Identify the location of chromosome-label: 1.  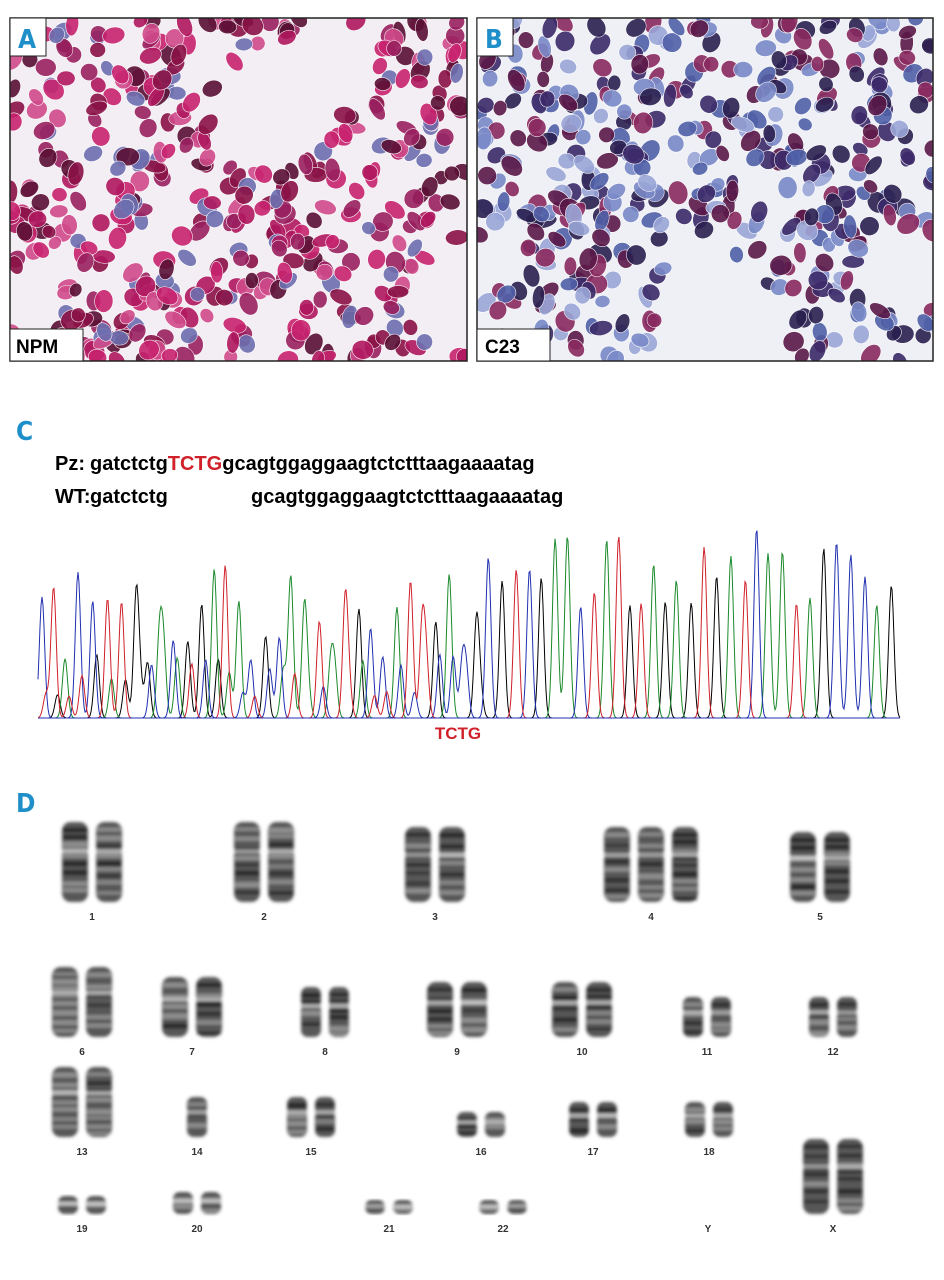
(92, 917).